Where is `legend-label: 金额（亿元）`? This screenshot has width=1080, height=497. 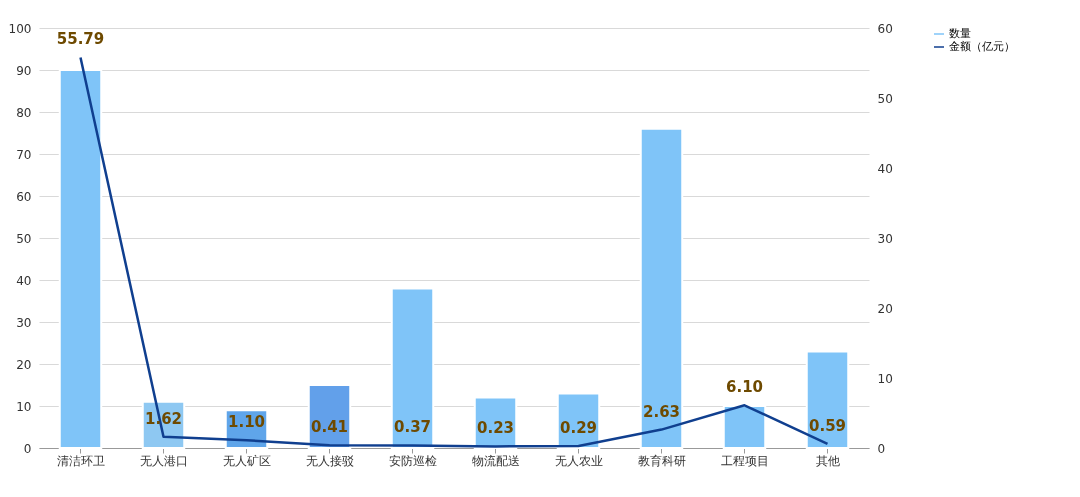 legend-label: 金额（亿元） is located at coordinates (982, 46).